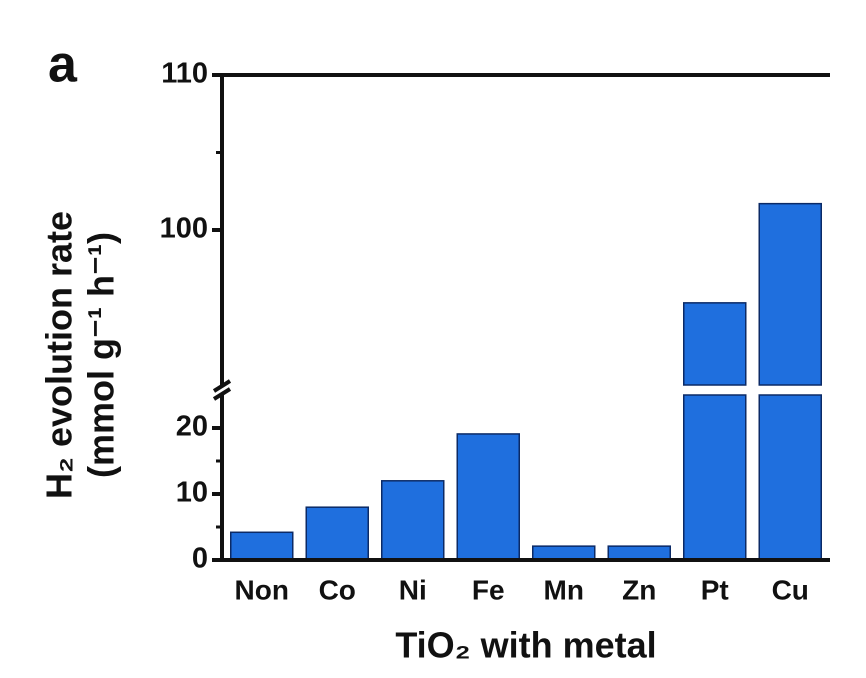 The image size is (866, 678). What do you see at coordinates (790, 589) in the screenshot?
I see `x-tick-label: Cu` at bounding box center [790, 589].